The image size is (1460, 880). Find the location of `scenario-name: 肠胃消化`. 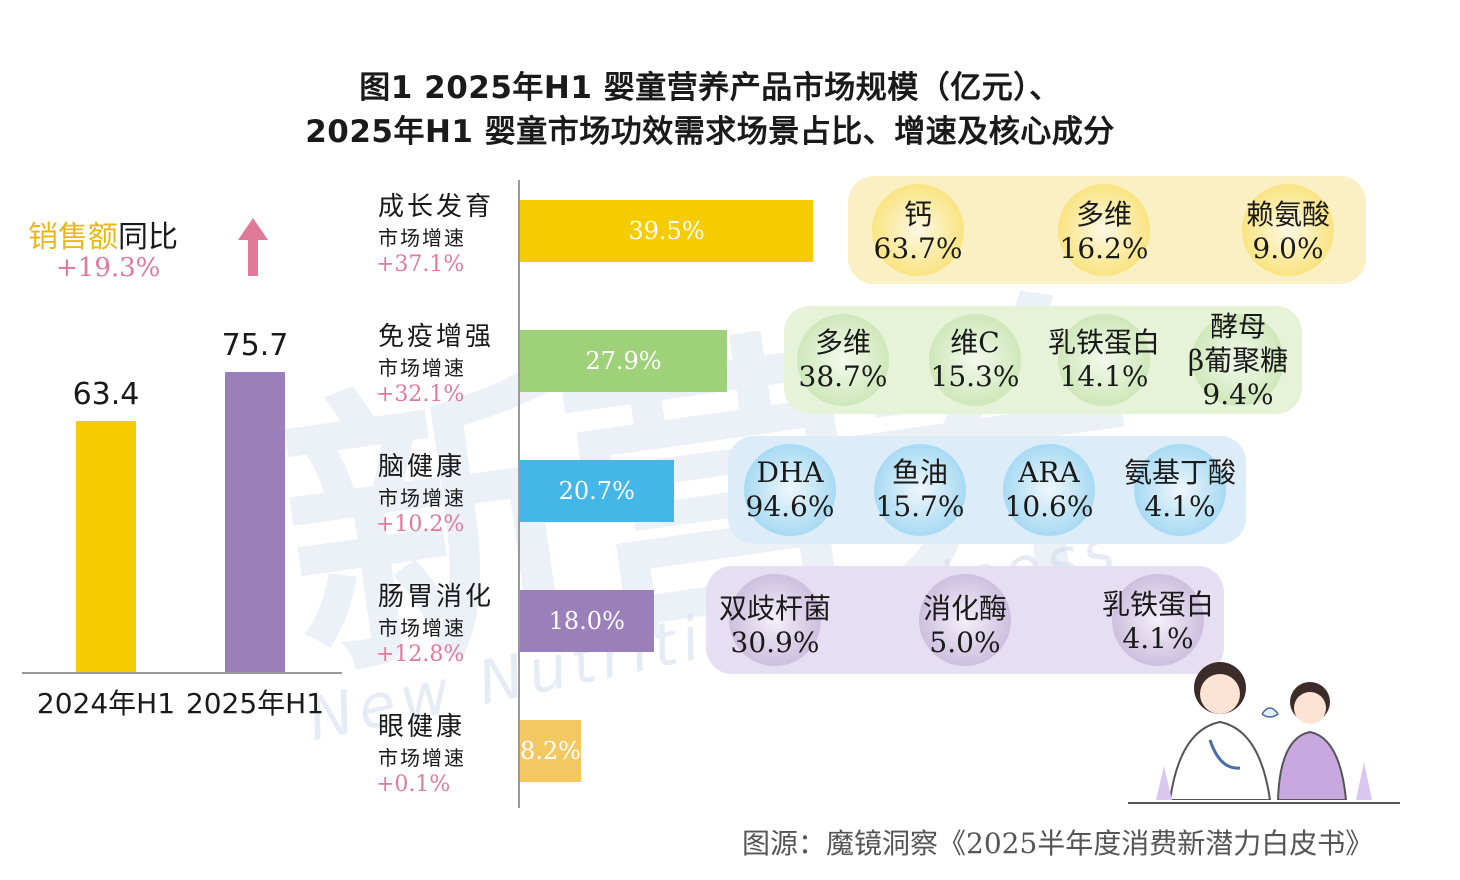

scenario-name: 肠胃消化 is located at coordinates (436, 597).